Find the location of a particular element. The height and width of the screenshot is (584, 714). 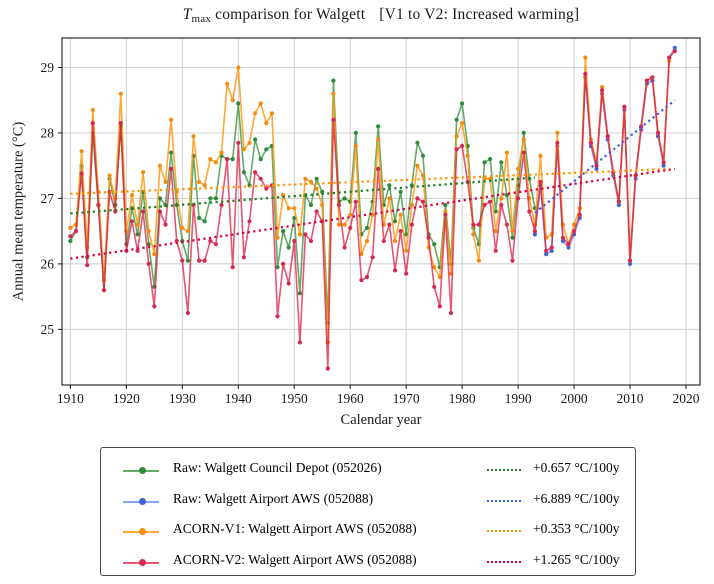

legend-trend-label: +0.353 °C/100y is located at coordinates (576, 528).